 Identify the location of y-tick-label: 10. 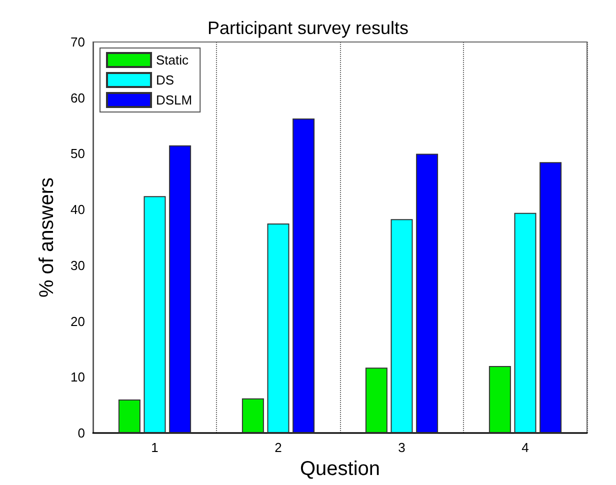
(77, 377).